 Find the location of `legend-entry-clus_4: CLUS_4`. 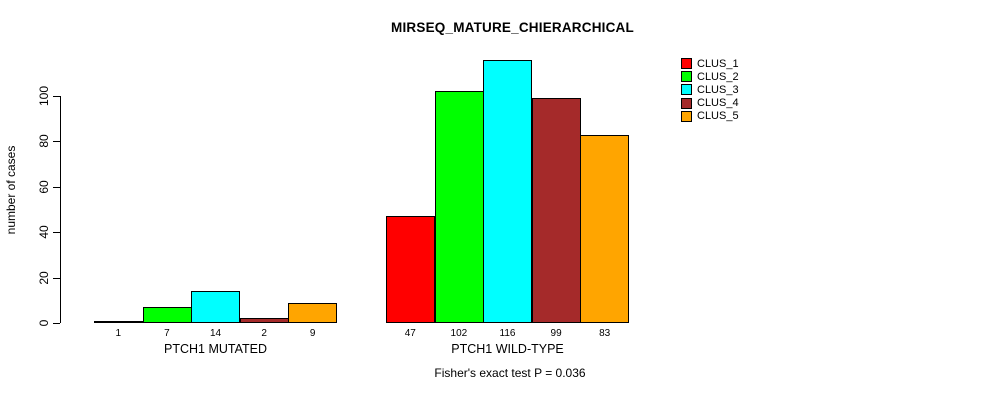

legend-entry-clus_4: CLUS_4 is located at coordinates (710, 103).